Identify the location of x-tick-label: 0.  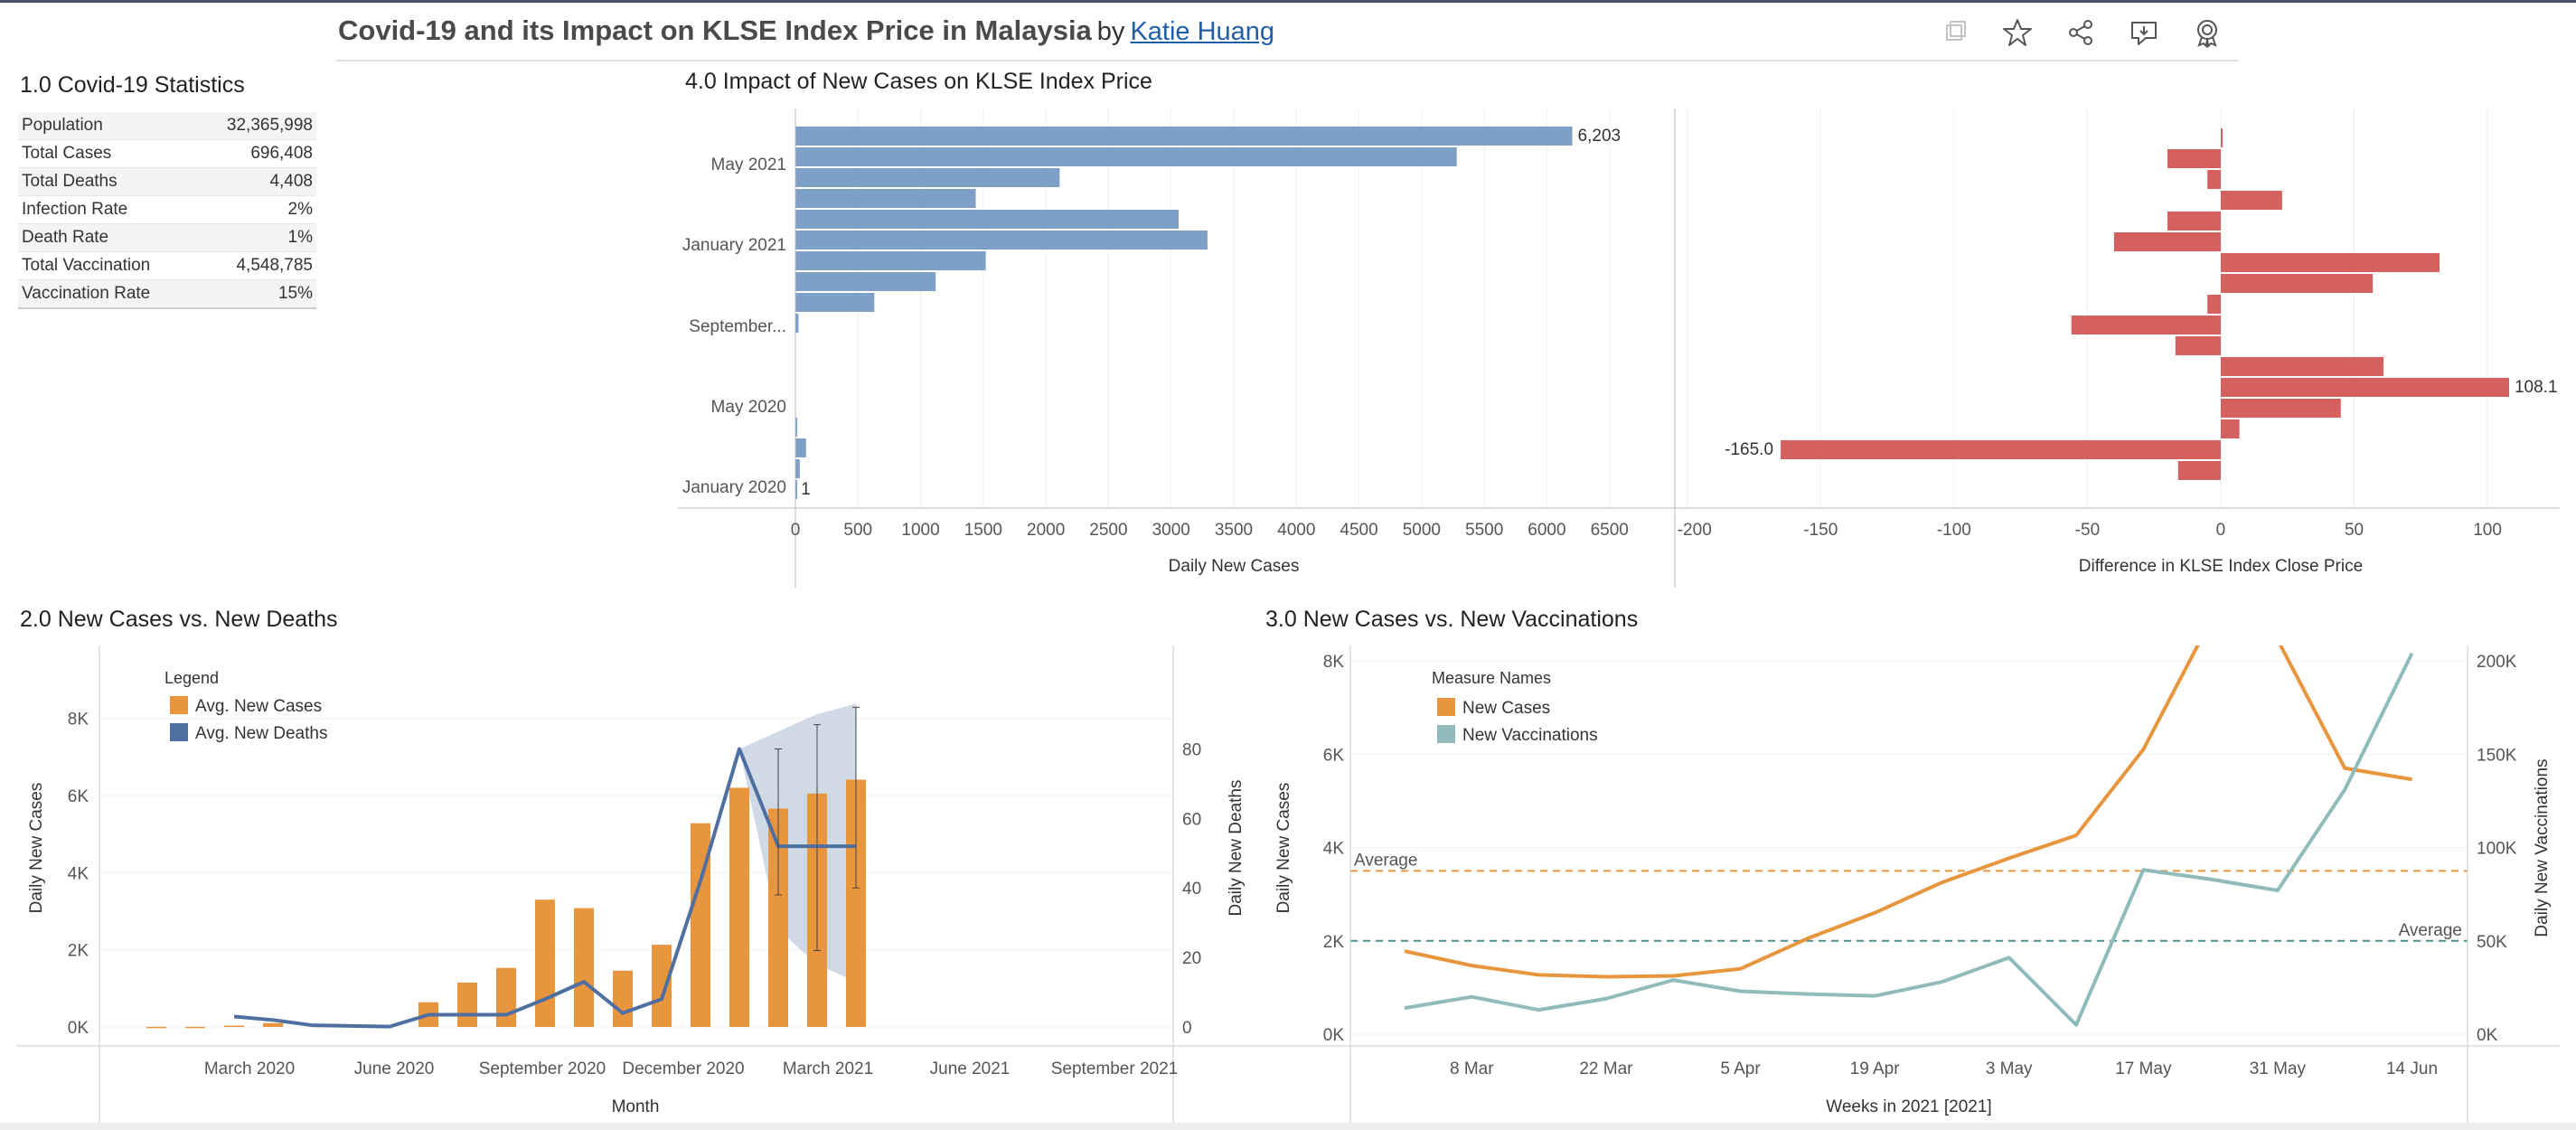
(2221, 530).